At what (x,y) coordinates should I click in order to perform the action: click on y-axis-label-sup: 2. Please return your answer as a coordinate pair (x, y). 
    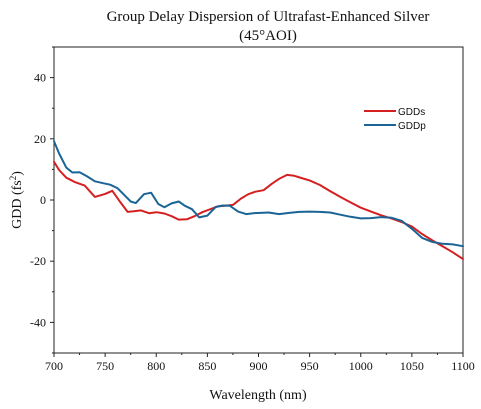
    Looking at the image, I should click on (13, 178).